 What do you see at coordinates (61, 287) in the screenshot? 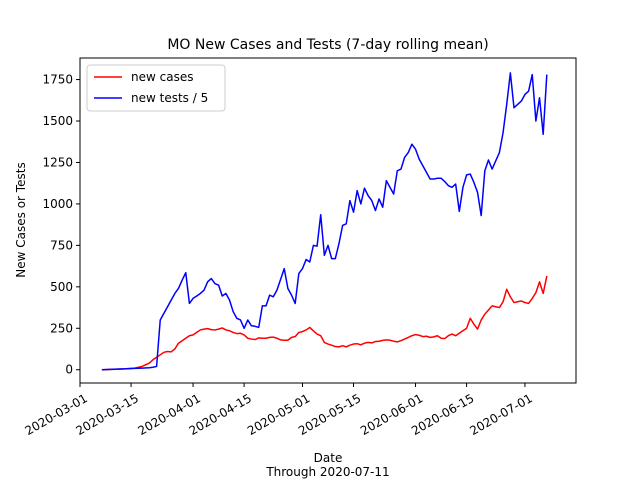
I see `y-tick-label: 500` at bounding box center [61, 287].